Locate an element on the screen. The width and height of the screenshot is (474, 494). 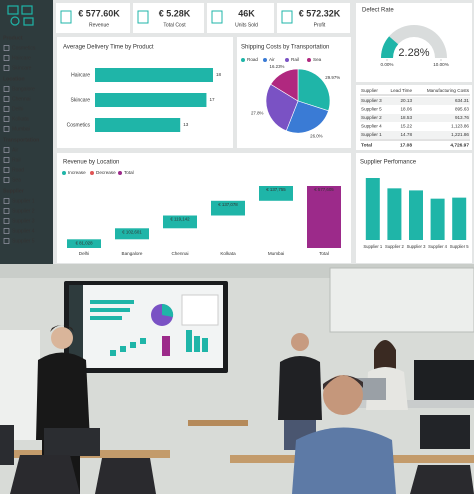
data-label: 27.8% is located at coordinates (257, 113).